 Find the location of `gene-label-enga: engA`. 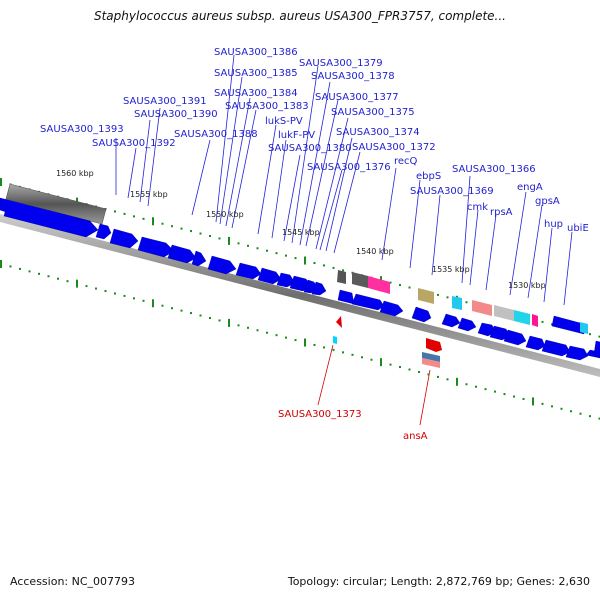

gene-label-enga: engA is located at coordinates (530, 187).